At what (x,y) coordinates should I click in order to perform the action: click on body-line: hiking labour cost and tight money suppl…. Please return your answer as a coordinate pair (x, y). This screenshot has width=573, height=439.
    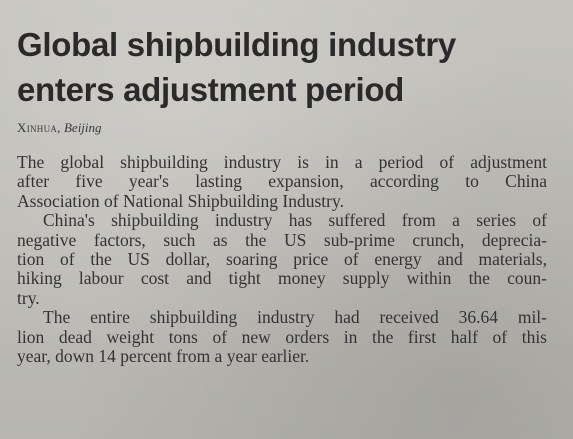
    Looking at the image, I should click on (282, 278).